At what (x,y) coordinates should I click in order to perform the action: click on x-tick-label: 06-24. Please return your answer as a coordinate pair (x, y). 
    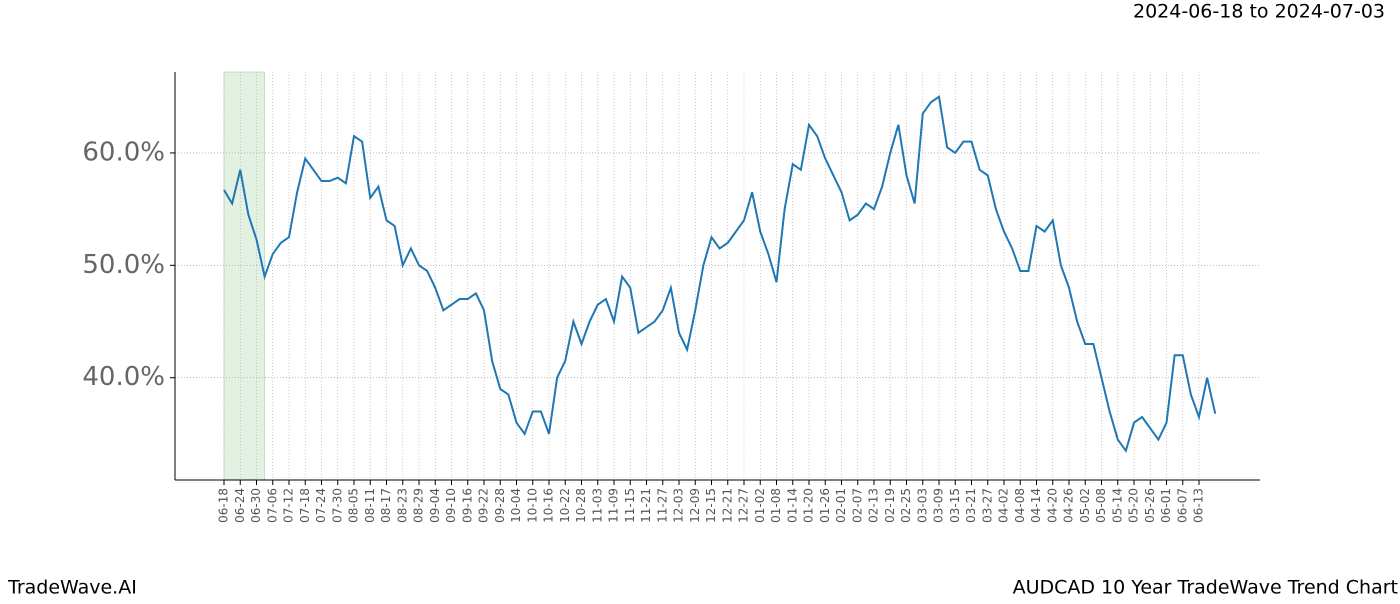
    Looking at the image, I should click on (240, 505).